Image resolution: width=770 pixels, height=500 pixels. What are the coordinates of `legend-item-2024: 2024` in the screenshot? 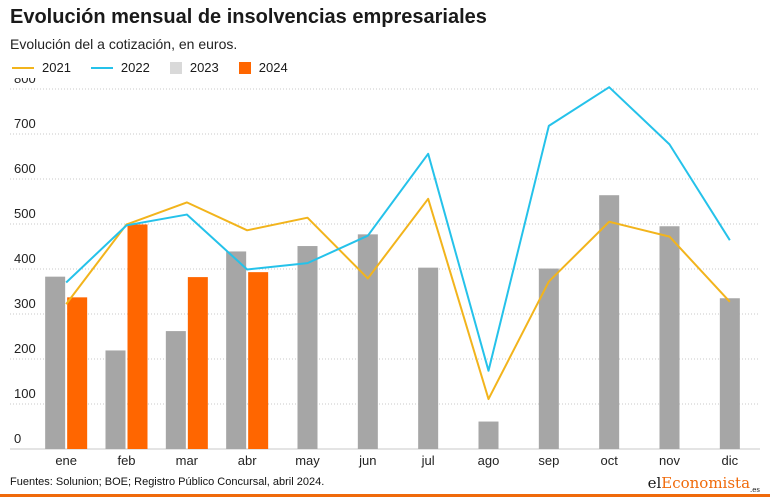 It's located at (263, 67).